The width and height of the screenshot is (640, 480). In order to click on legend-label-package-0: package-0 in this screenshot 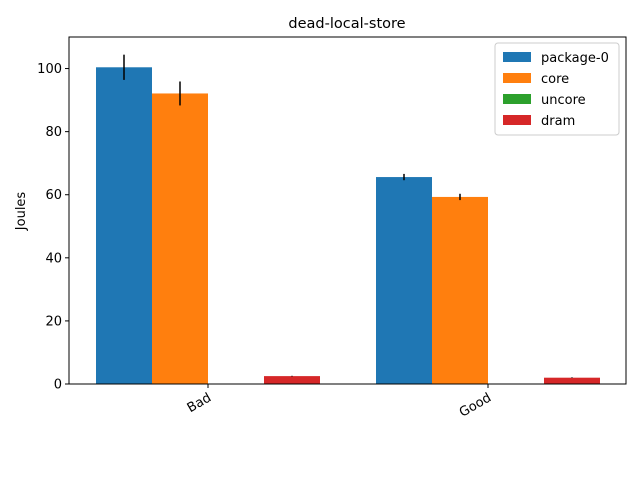, I will do `click(575, 58)`.